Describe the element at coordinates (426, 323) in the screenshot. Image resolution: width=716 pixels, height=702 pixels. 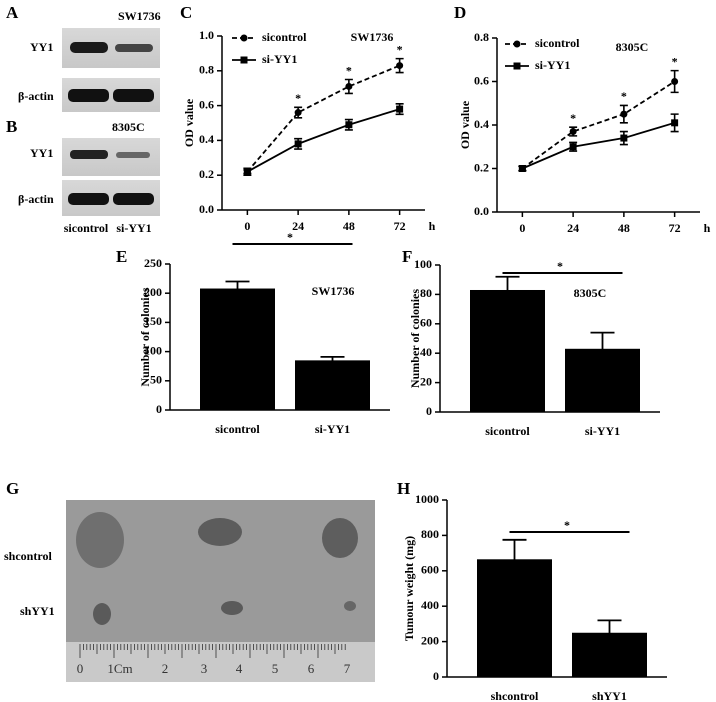
I see `y-tick-label: 60` at that location.